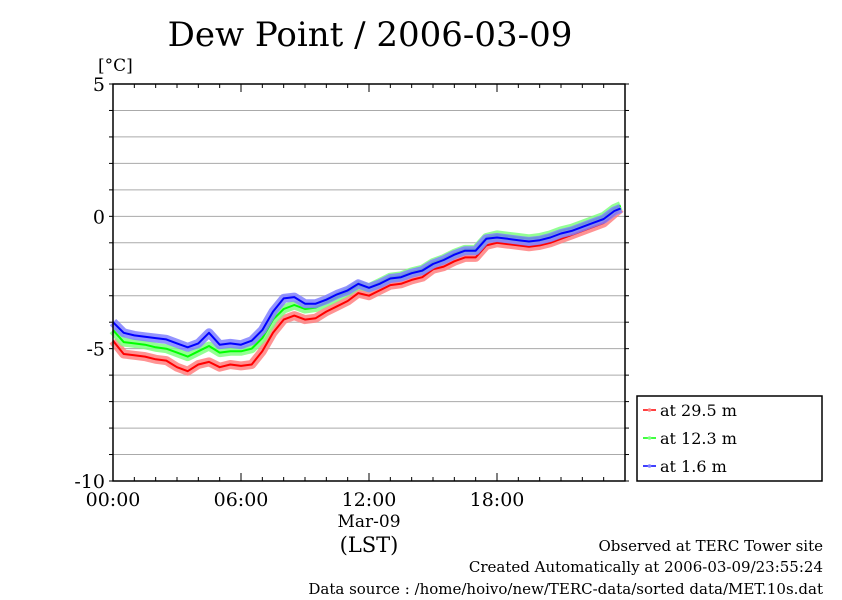 This screenshot has width=842, height=600. What do you see at coordinates (89, 482) in the screenshot?
I see `y-tick-label: -10` at bounding box center [89, 482].